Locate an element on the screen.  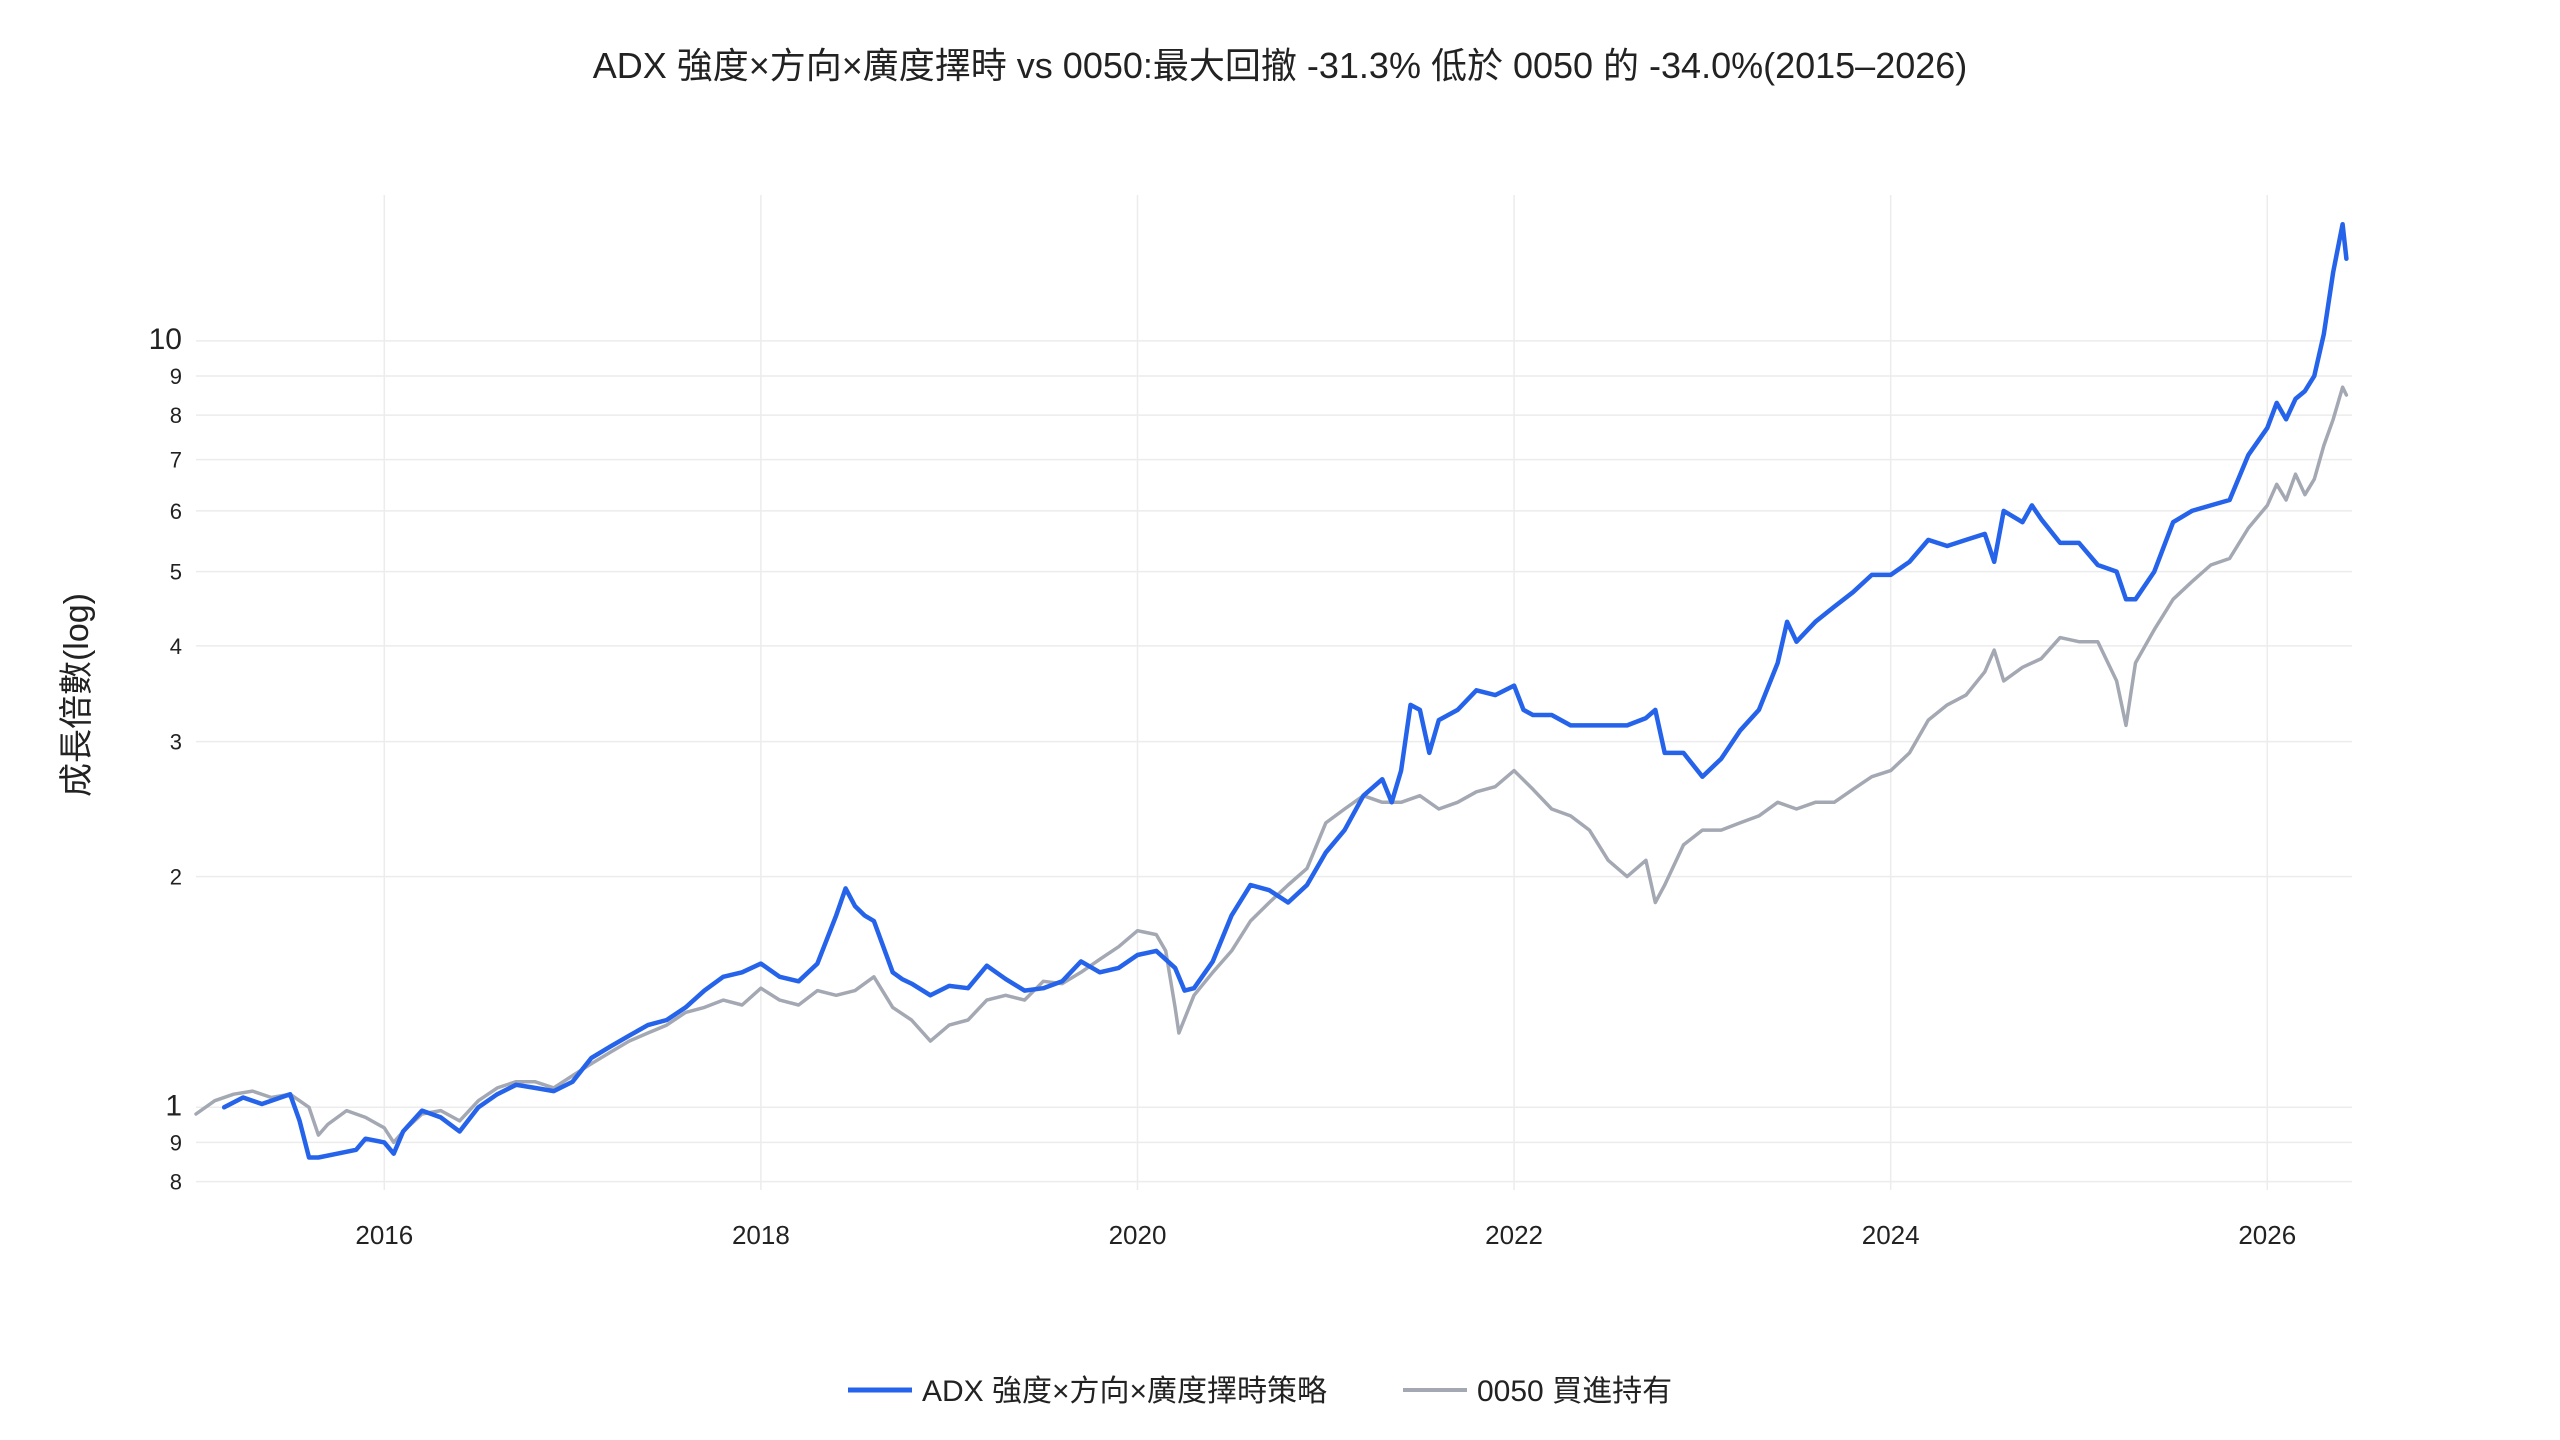
x-tick-label: 2020 is located at coordinates (1138, 1235).